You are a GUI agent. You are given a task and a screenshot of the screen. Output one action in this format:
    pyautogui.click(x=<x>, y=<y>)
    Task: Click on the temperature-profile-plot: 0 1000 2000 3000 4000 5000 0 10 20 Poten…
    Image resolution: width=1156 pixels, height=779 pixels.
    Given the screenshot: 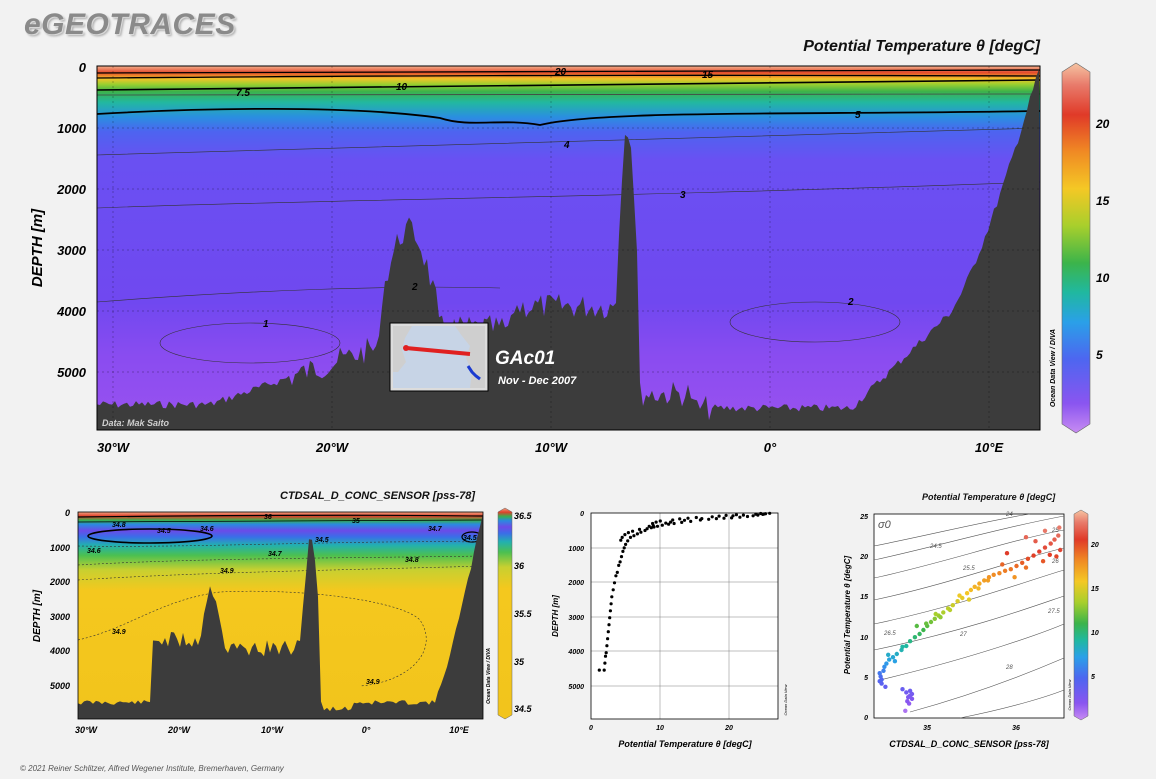 What is the action you would take?
    pyautogui.click(x=669, y=630)
    